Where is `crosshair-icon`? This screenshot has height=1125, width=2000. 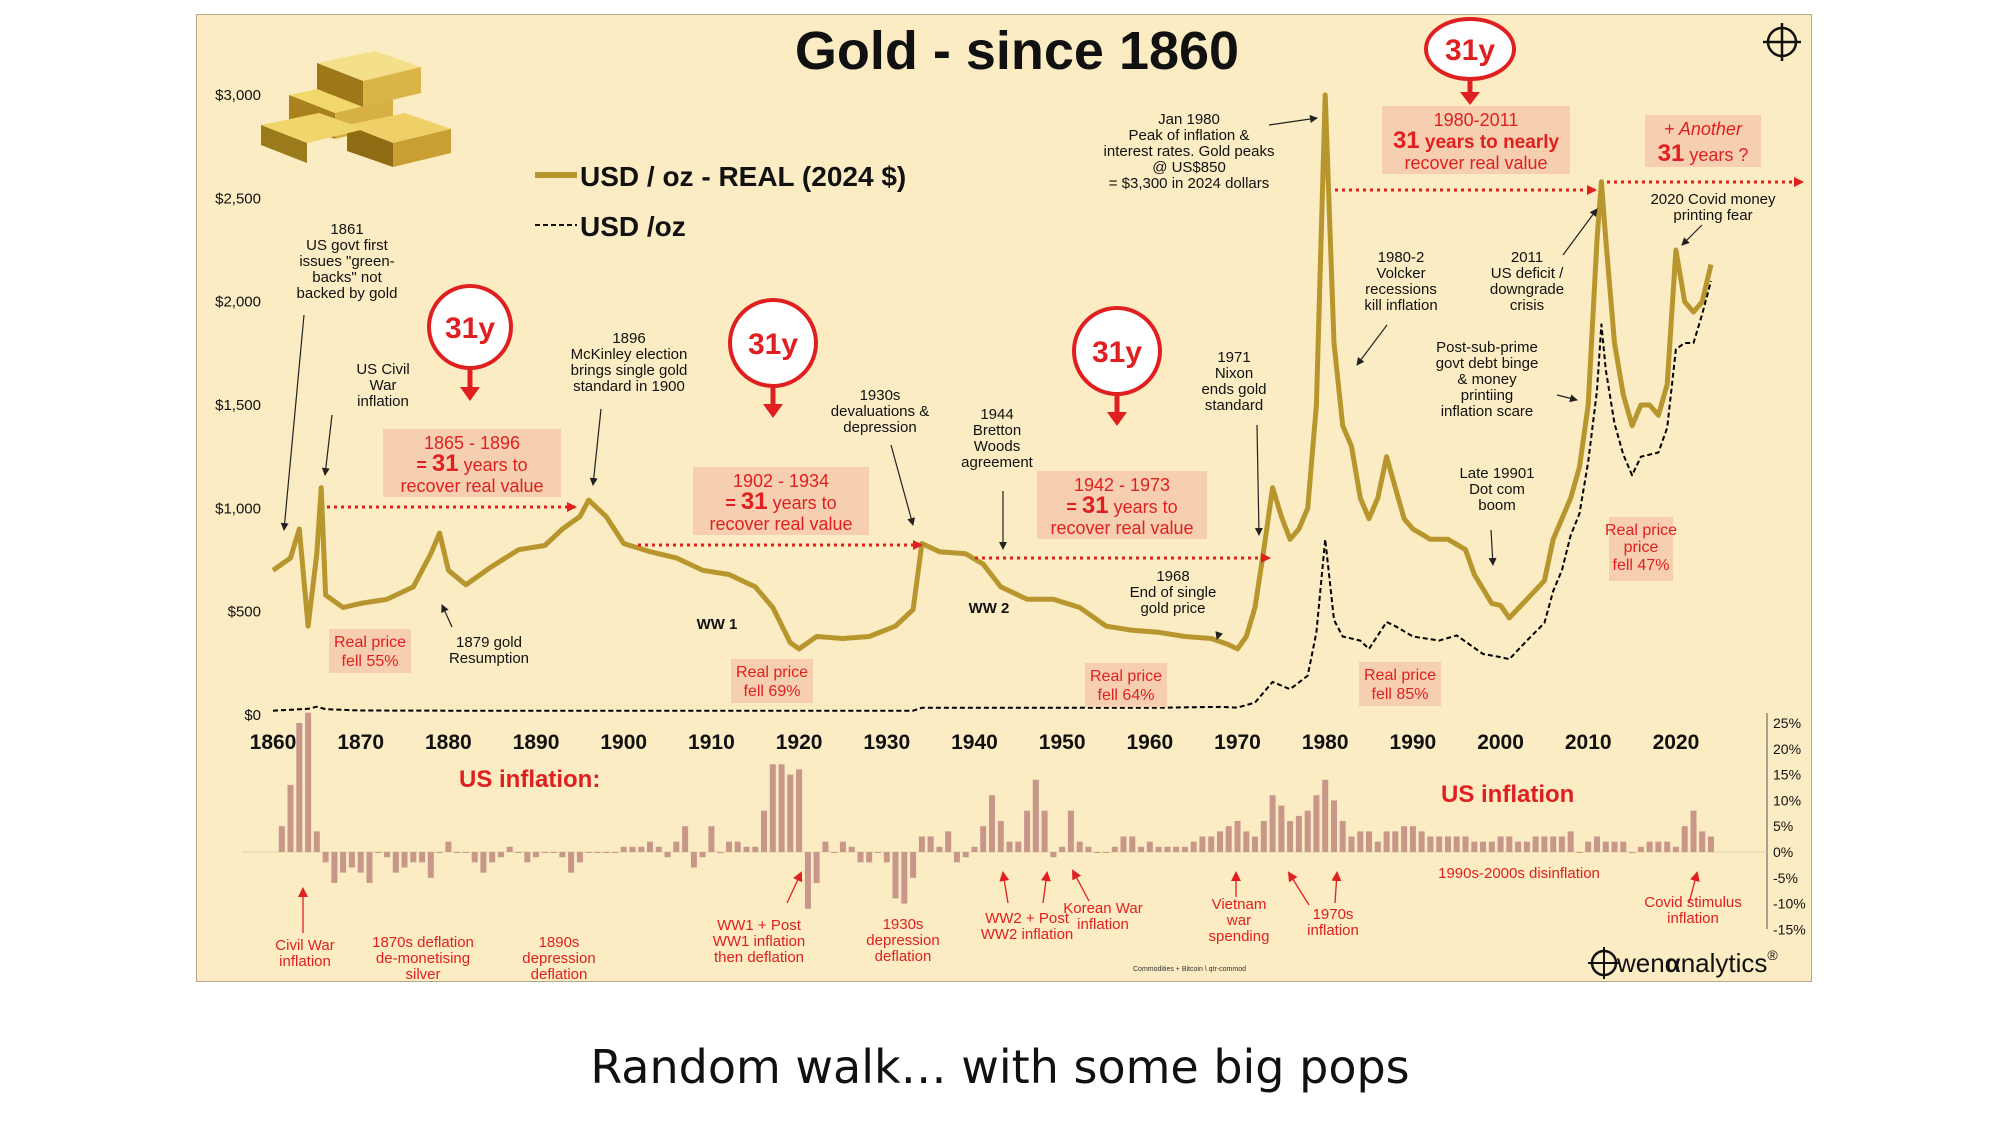 crosshair-icon is located at coordinates (1782, 42).